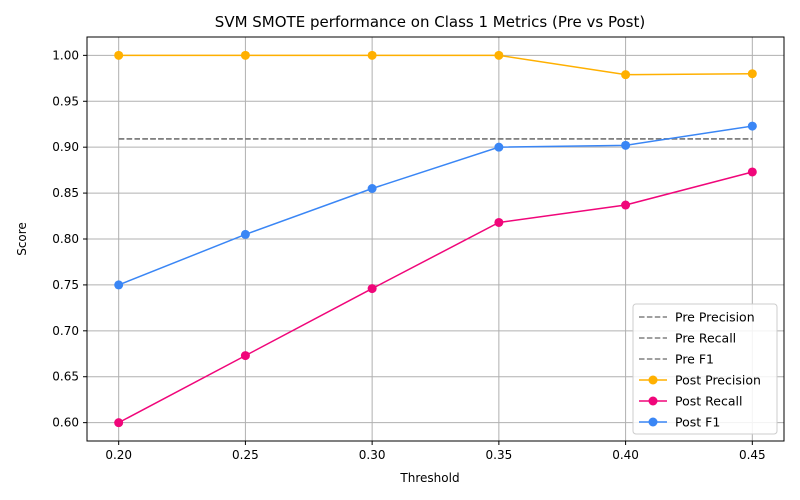 This screenshot has width=800, height=500. Describe the element at coordinates (22, 239) in the screenshot. I see `y-axis-label: Score` at that location.